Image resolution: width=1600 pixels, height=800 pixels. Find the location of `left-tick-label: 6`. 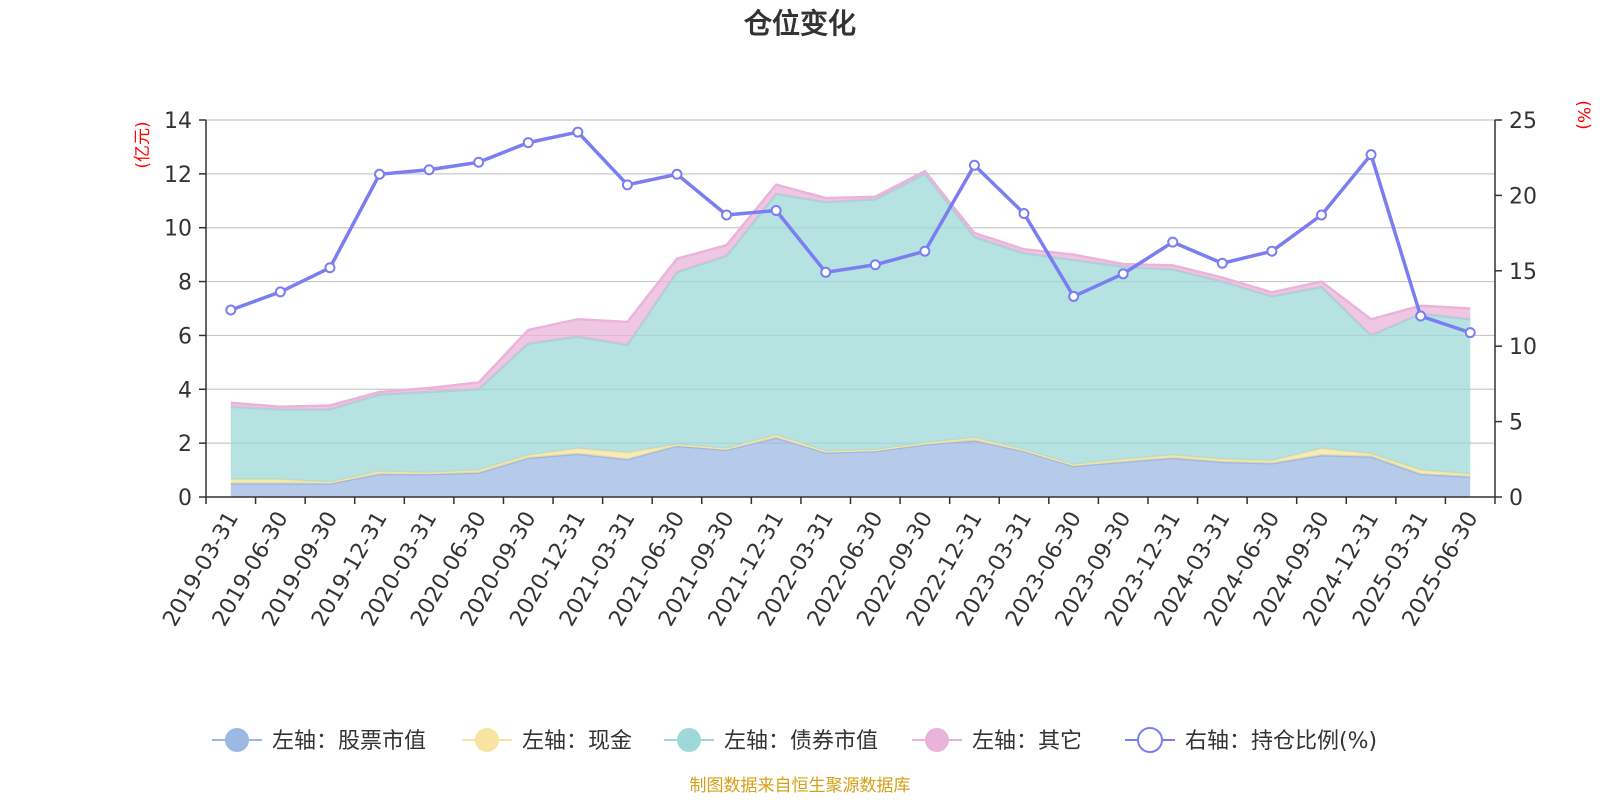

left-tick-label: 6 is located at coordinates (185, 336).